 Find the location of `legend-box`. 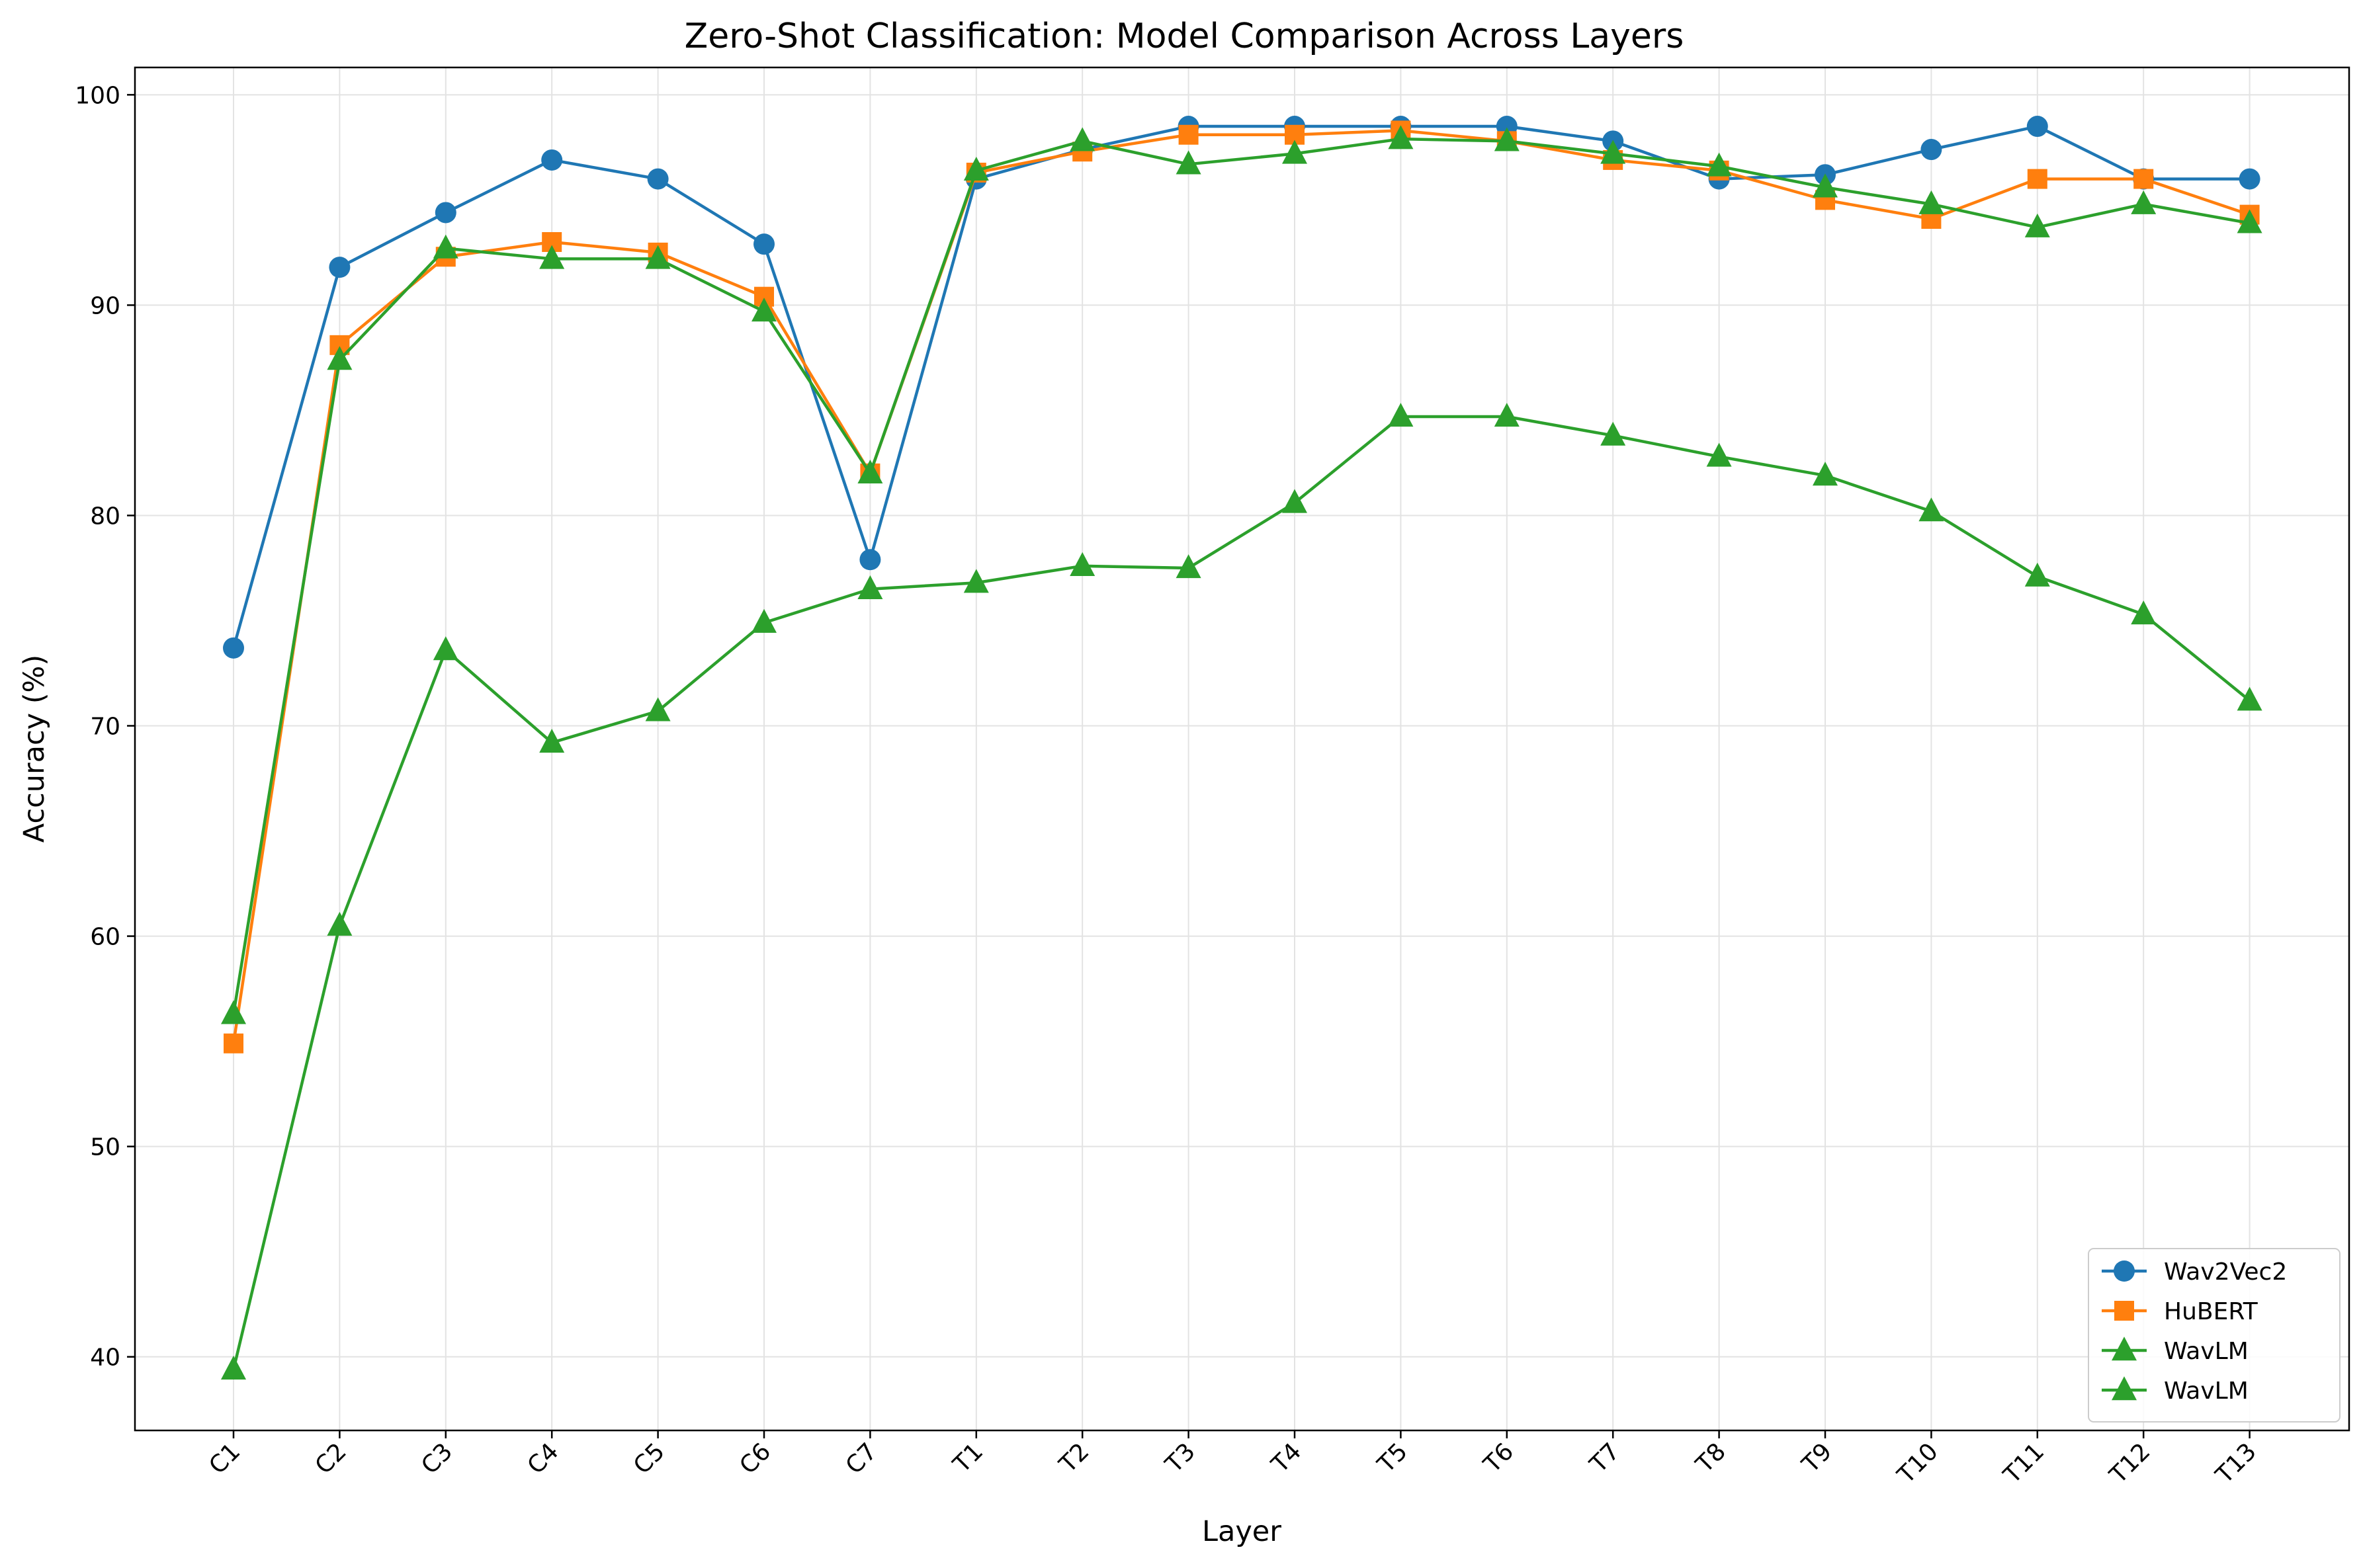

legend-box is located at coordinates (2214, 1335).